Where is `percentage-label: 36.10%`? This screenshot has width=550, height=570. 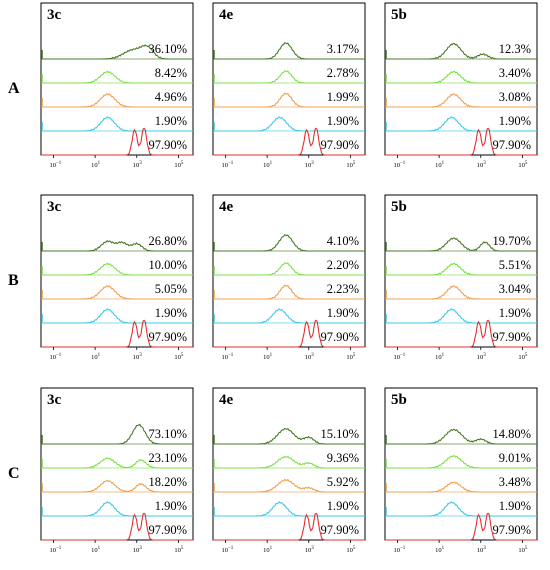
percentage-label: 36.10% is located at coordinates (167, 49).